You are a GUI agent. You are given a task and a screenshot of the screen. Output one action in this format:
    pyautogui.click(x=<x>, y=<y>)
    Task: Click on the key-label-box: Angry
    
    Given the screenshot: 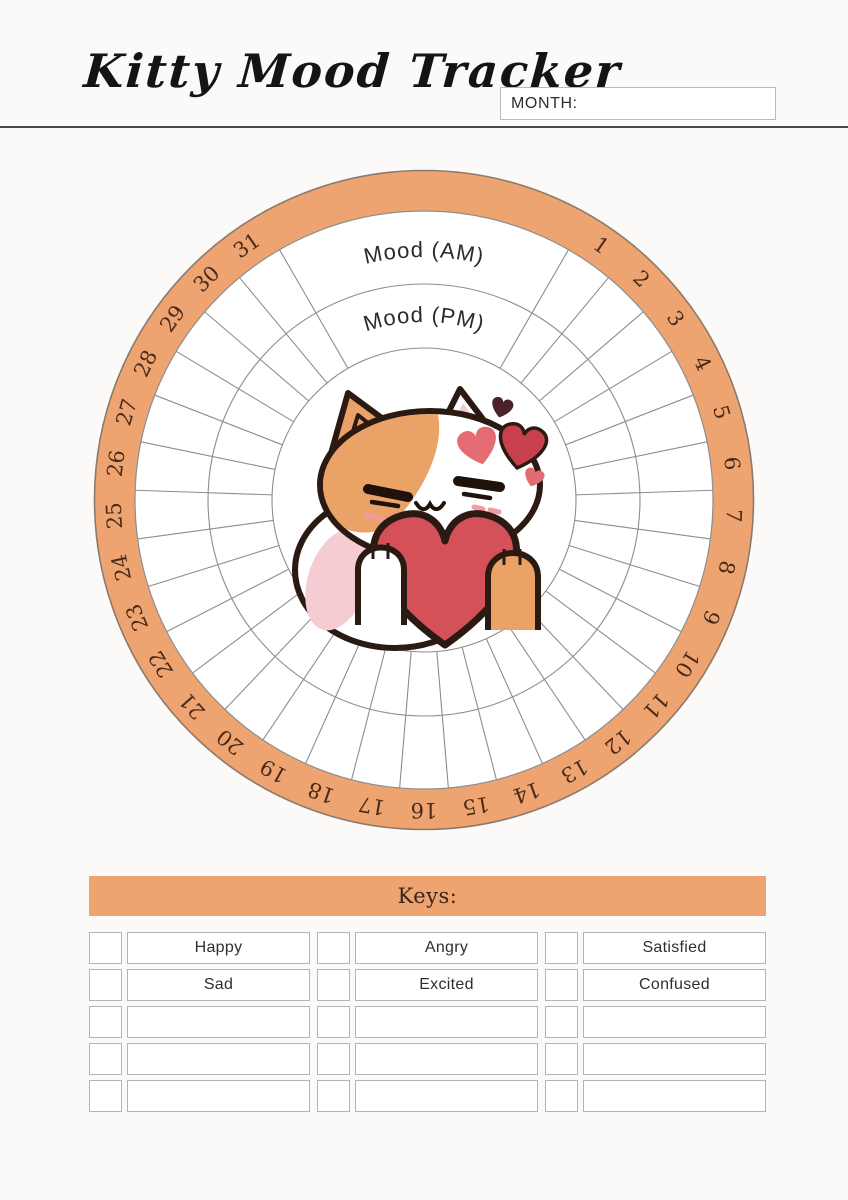 What is the action you would take?
    pyautogui.click(x=446, y=948)
    